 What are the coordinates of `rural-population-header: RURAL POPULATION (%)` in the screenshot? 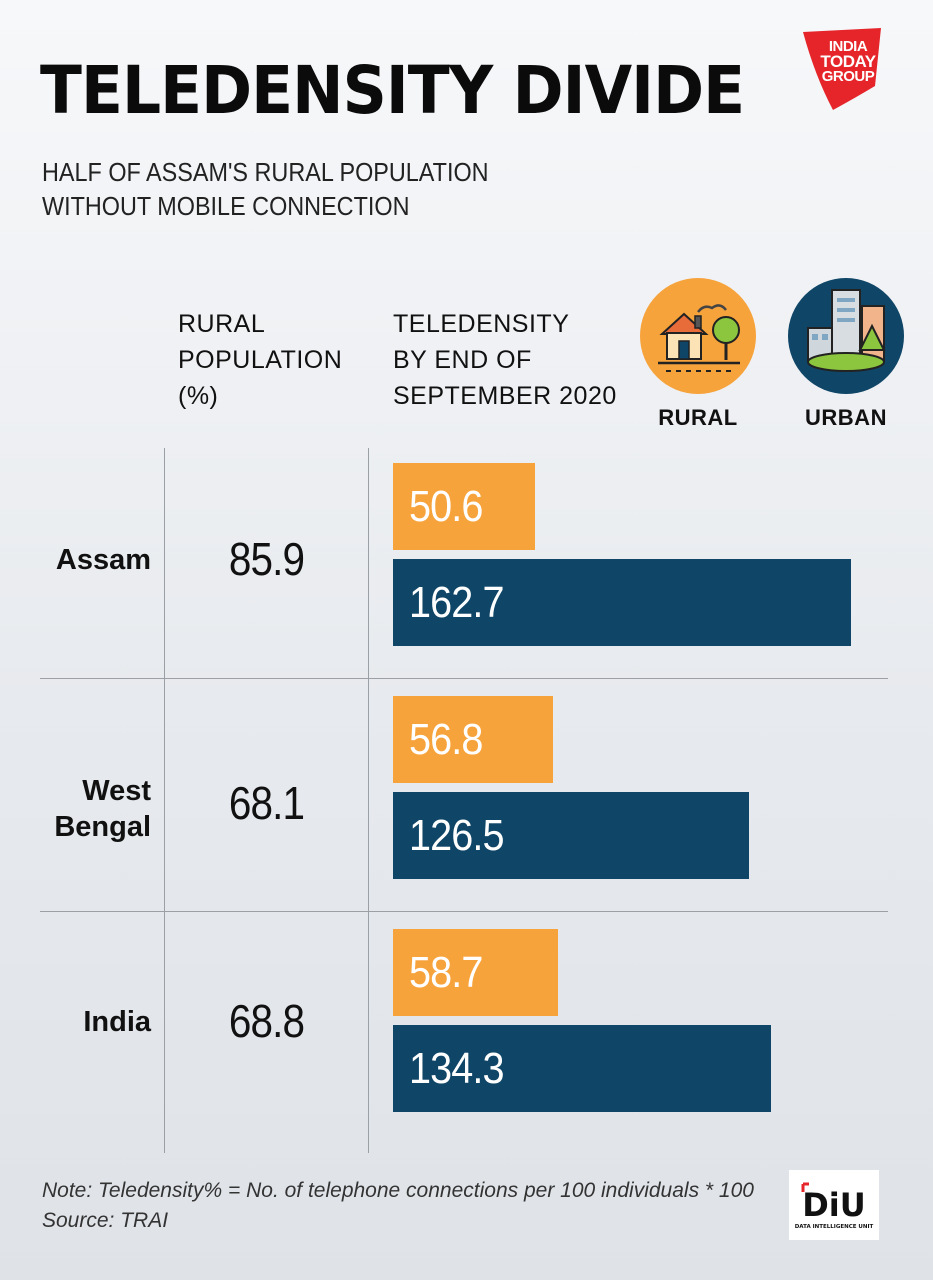 It's located at (260, 360).